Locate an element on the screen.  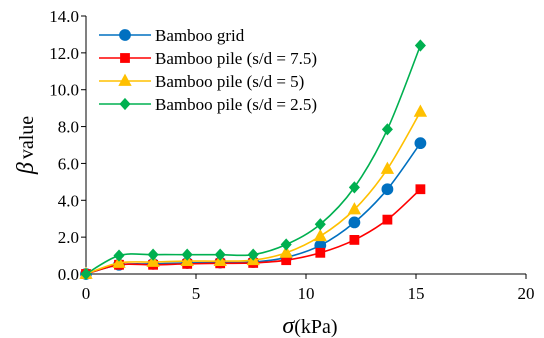
y-tick-label: 0.0 is located at coordinates (68, 274).